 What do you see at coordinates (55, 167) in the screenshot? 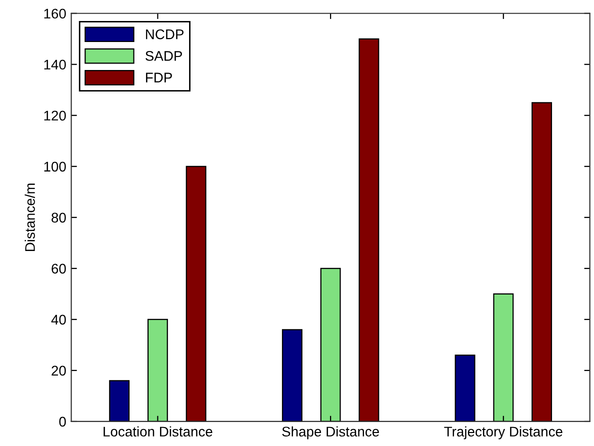
I see `y-tick-label: 100` at bounding box center [55, 167].